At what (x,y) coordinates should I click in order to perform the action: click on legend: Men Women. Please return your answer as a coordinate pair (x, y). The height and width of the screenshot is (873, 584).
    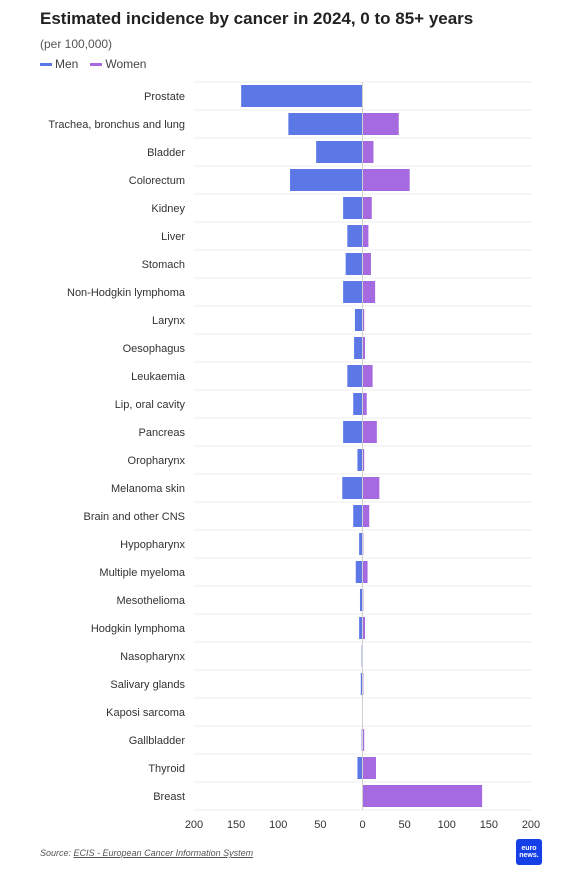
    Looking at the image, I should click on (93, 64).